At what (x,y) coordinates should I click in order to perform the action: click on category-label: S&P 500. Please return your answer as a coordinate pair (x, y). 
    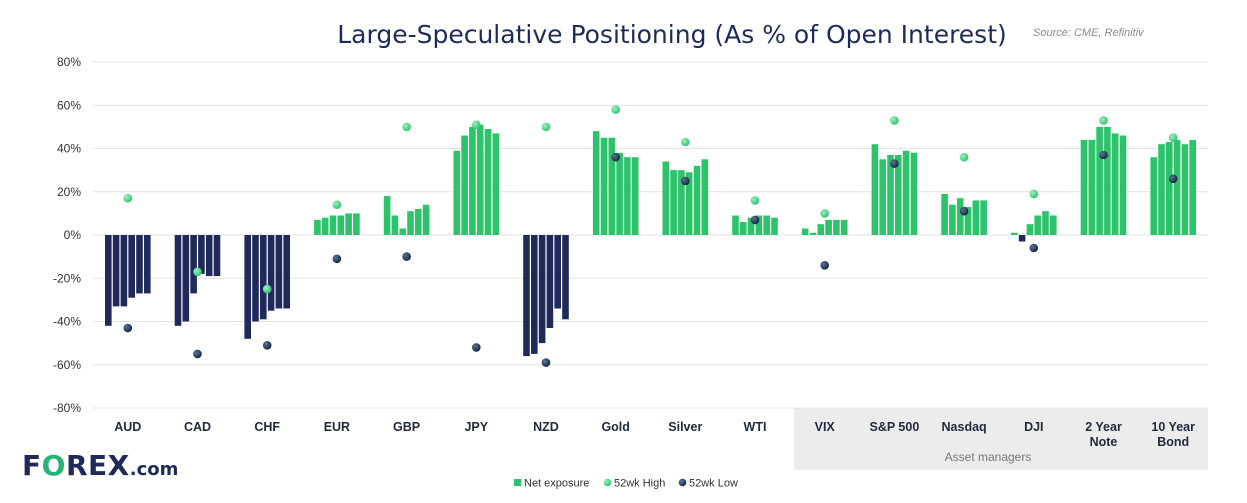
    Looking at the image, I should click on (894, 427).